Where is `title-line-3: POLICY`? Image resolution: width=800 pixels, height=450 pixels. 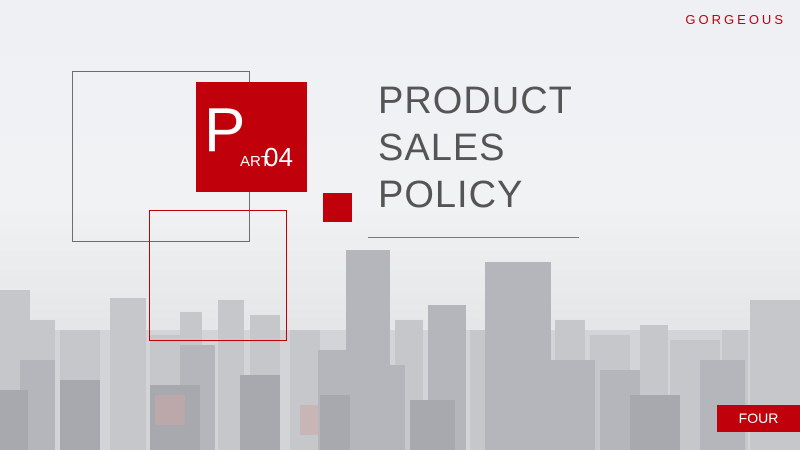
title-line-3: POLICY is located at coordinates (451, 195).